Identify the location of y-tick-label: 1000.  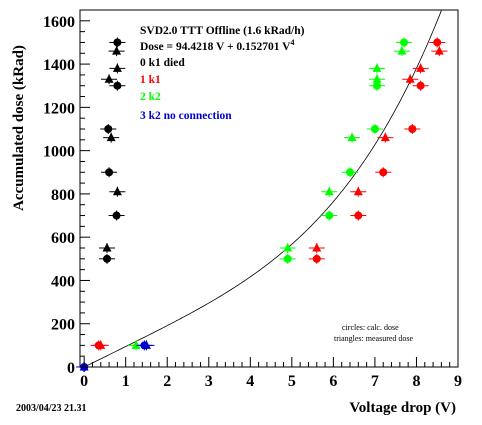
(59, 152).